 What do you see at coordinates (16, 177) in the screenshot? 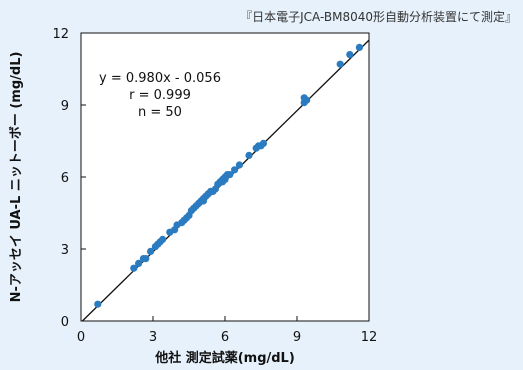
I see `y-axis-label: N-アッセイ UA-L ニットーボー (mg/dL)` at bounding box center [16, 177].